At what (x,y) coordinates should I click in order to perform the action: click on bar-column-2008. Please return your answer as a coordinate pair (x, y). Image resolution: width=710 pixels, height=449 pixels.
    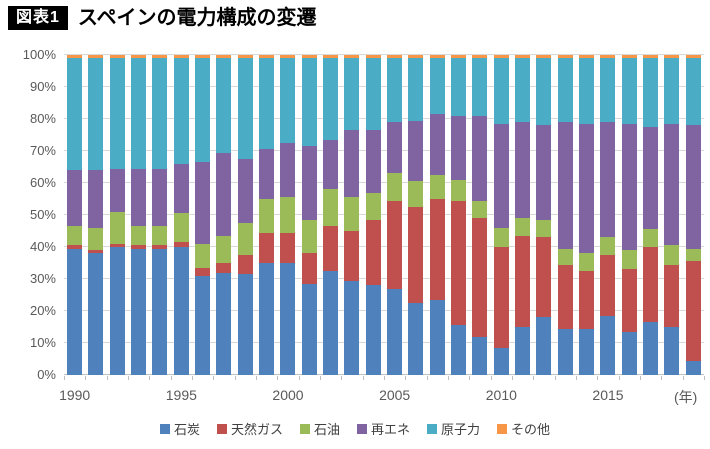
    Looking at the image, I should click on (458, 215).